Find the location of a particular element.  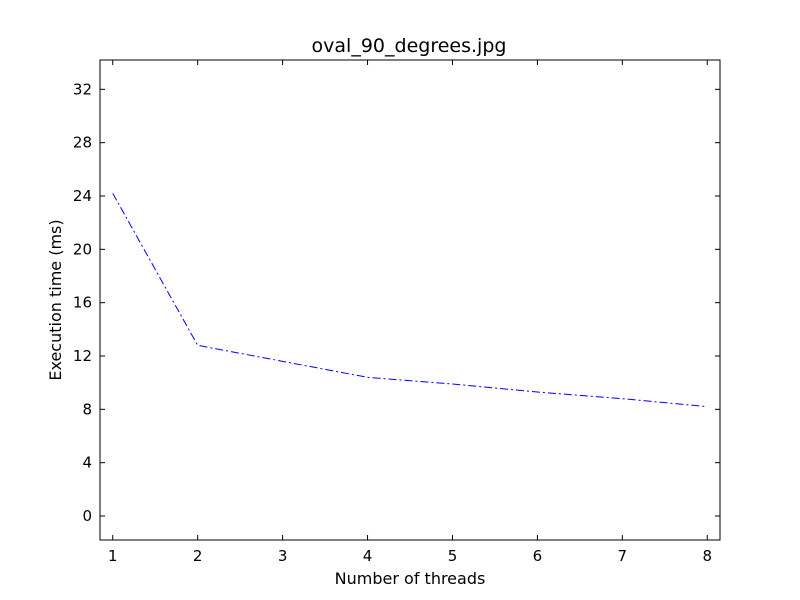

y-tick-label: 24 is located at coordinates (82, 196).